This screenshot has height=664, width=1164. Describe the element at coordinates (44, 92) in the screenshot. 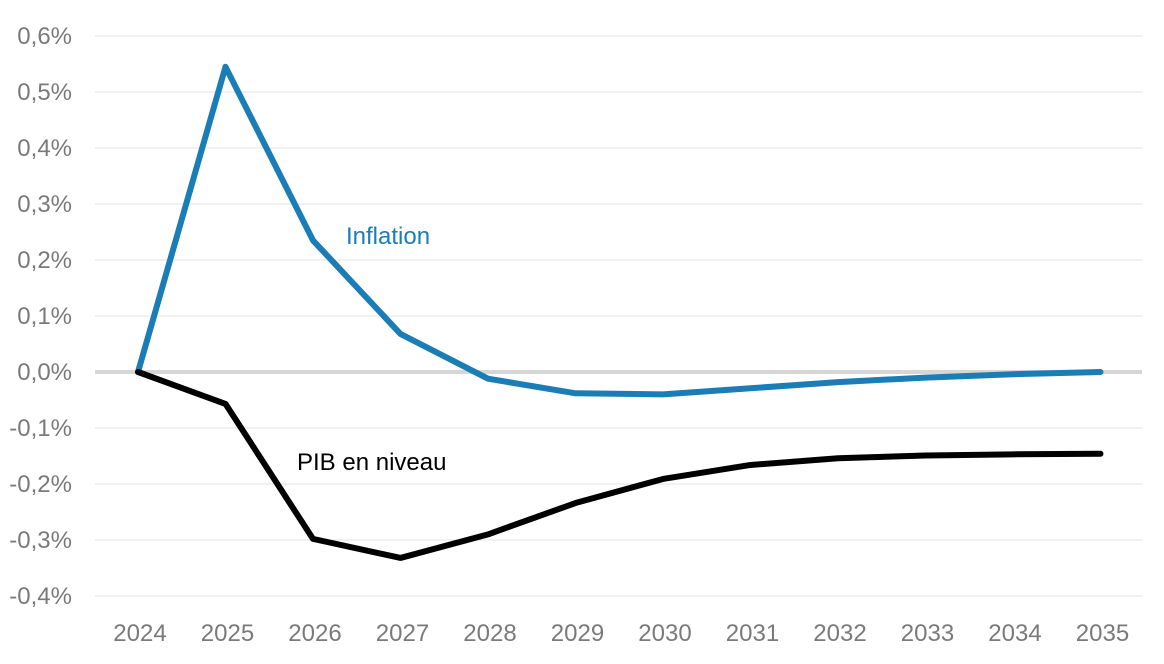

I see `y-tick-label: 0,5%` at that location.